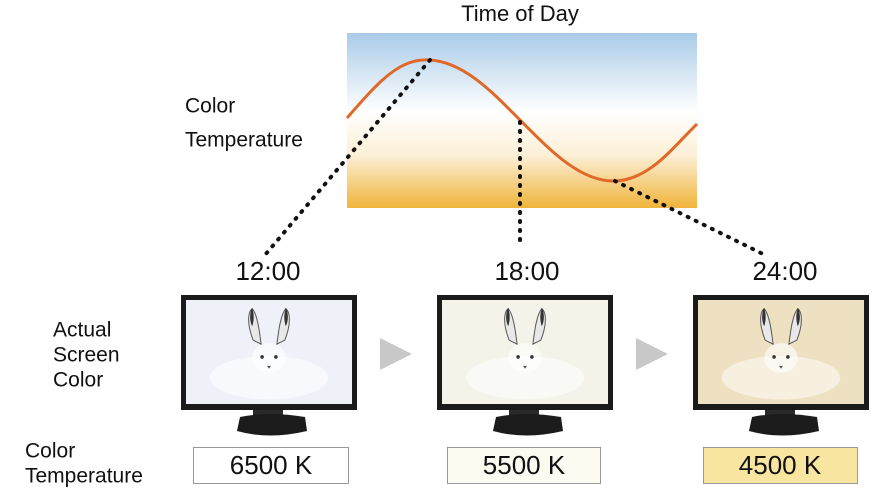 Image resolution: width=874 pixels, height=491 pixels. I want to click on curve-label: Temperature, so click(244, 140).